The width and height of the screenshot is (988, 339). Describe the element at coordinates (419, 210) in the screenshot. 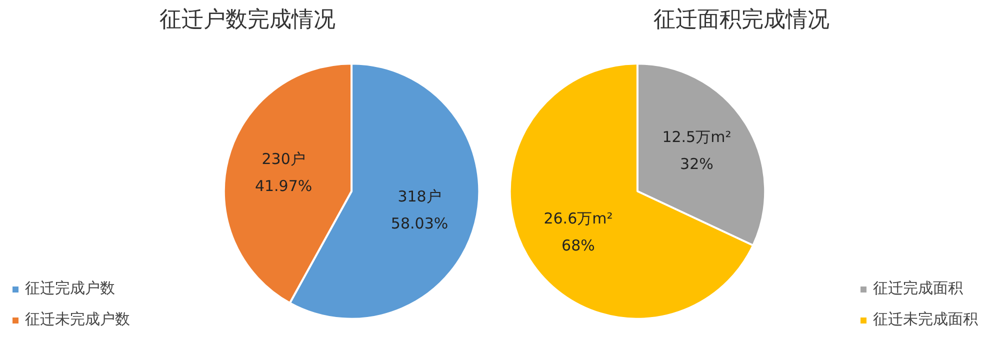

I see `data-label: 318户 58.03%` at that location.